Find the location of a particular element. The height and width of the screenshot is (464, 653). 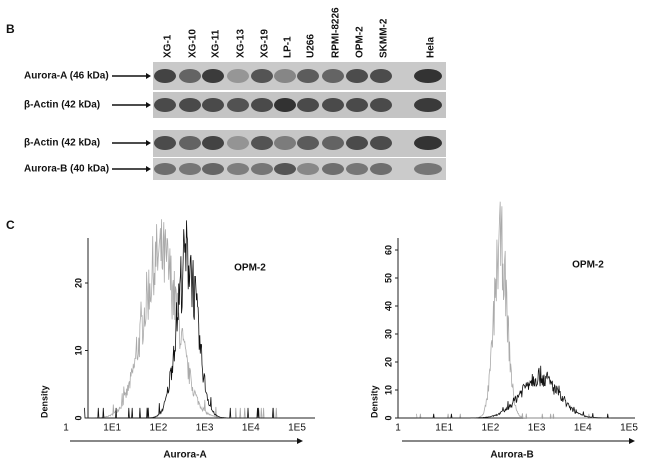

lane-label: U266 is located at coordinates (311, 46).